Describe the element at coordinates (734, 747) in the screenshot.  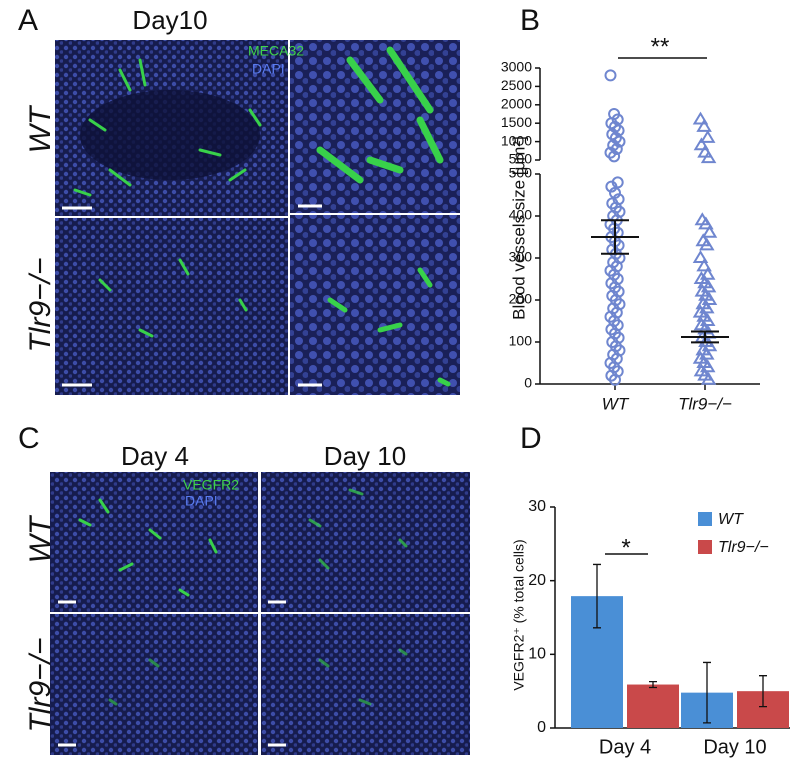
I see `x-tick-label: Day 10` at that location.